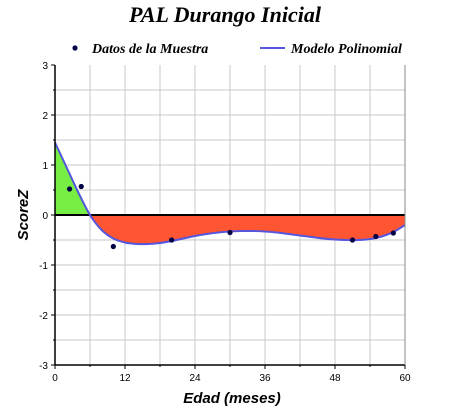 Image resolution: width=450 pixels, height=420 pixels. What do you see at coordinates (75, 48) in the screenshot?
I see `legend-marker-scatter` at bounding box center [75, 48].